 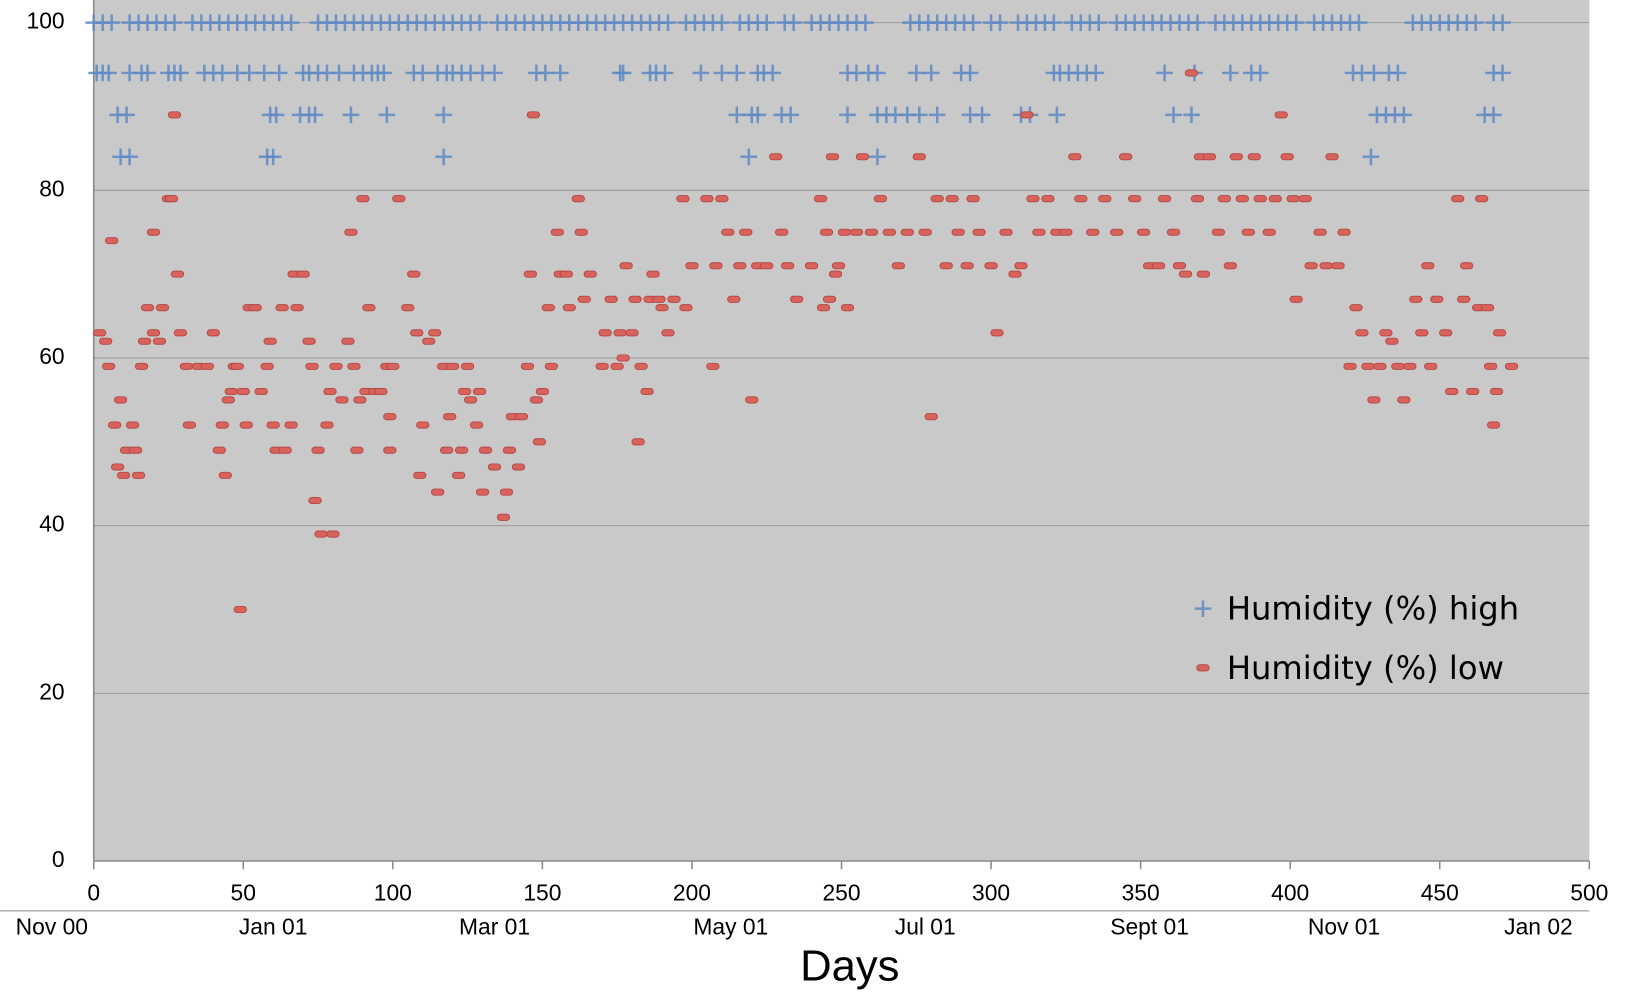 I want to click on date-tick-label: Nov 00, so click(x=52, y=927).